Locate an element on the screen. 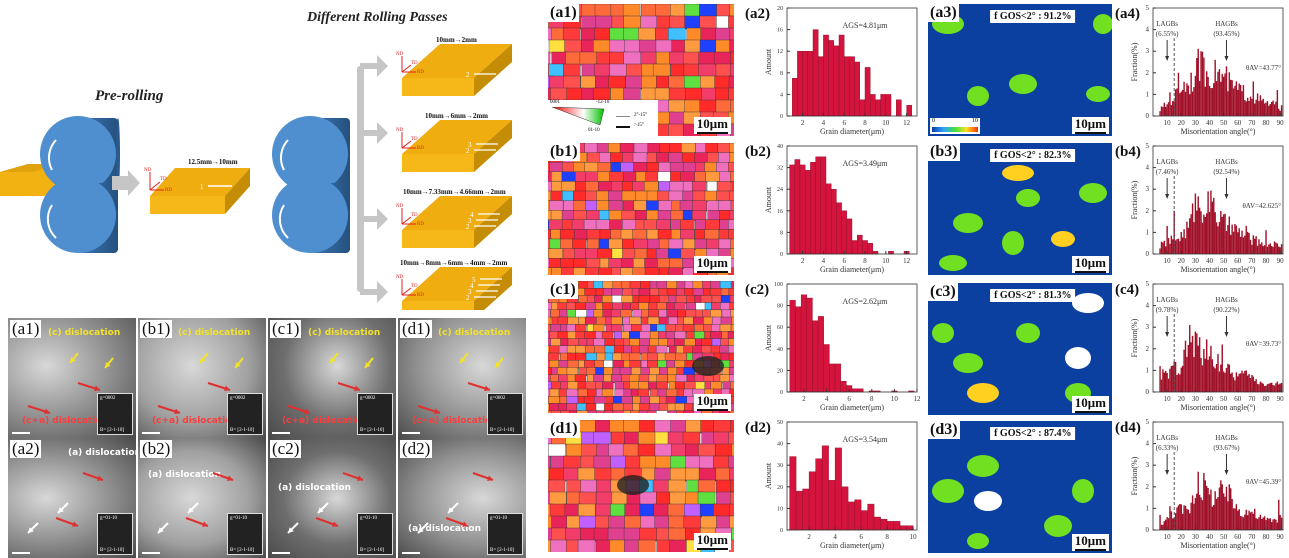 The height and width of the screenshot is (558, 1289). x-tick-label: 12 is located at coordinates (907, 261).